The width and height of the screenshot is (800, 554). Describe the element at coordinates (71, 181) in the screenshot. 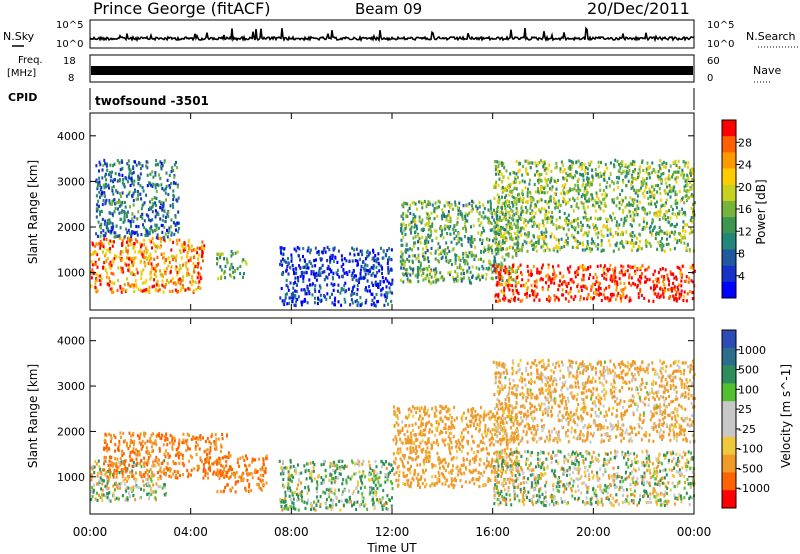

I see `power-y-tick-label: 3000` at that location.